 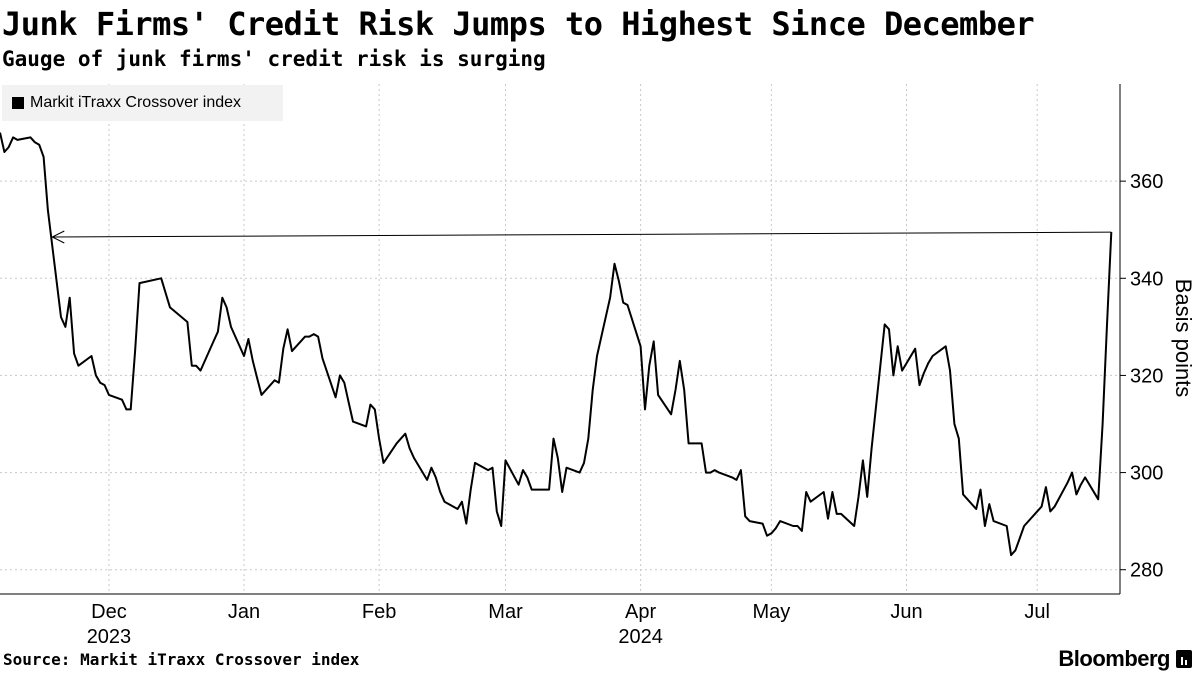 What do you see at coordinates (244, 612) in the screenshot?
I see `x-tick-label: Jan` at bounding box center [244, 612].